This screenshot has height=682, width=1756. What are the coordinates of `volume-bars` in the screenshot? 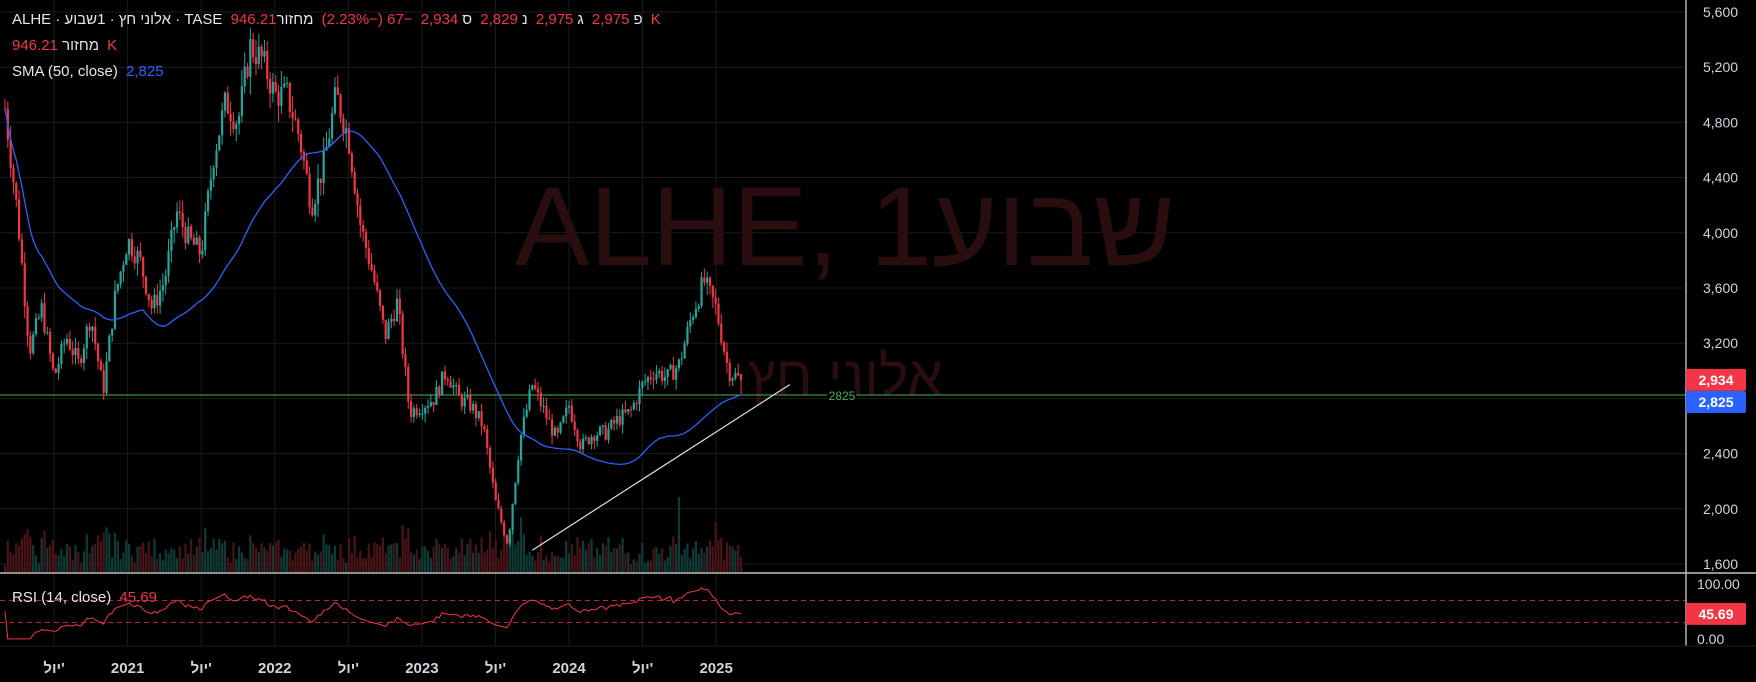 It's located at (373, 534).